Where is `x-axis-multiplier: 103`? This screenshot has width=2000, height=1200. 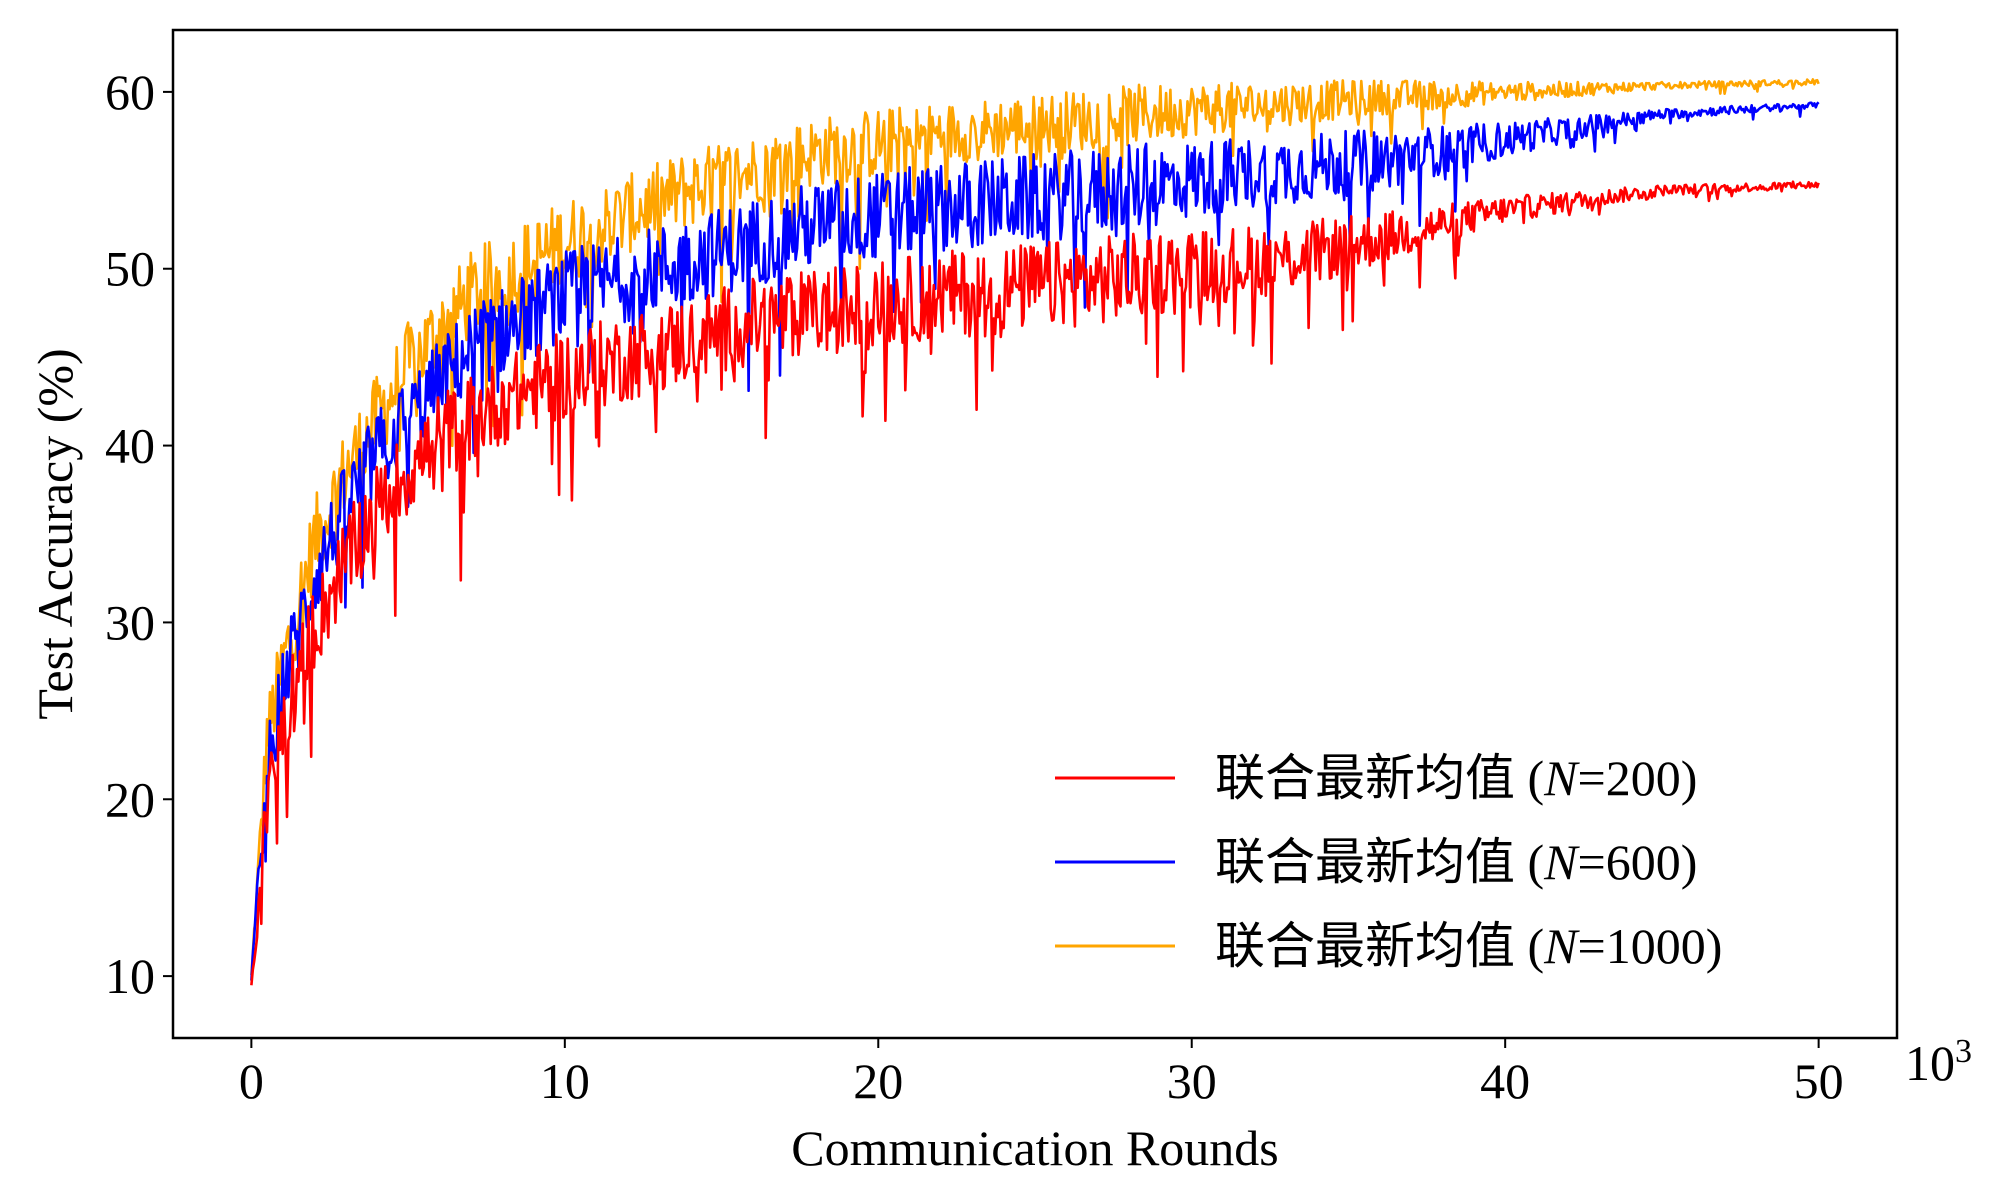 x-axis-multiplier: 103 is located at coordinates (1938, 1062).